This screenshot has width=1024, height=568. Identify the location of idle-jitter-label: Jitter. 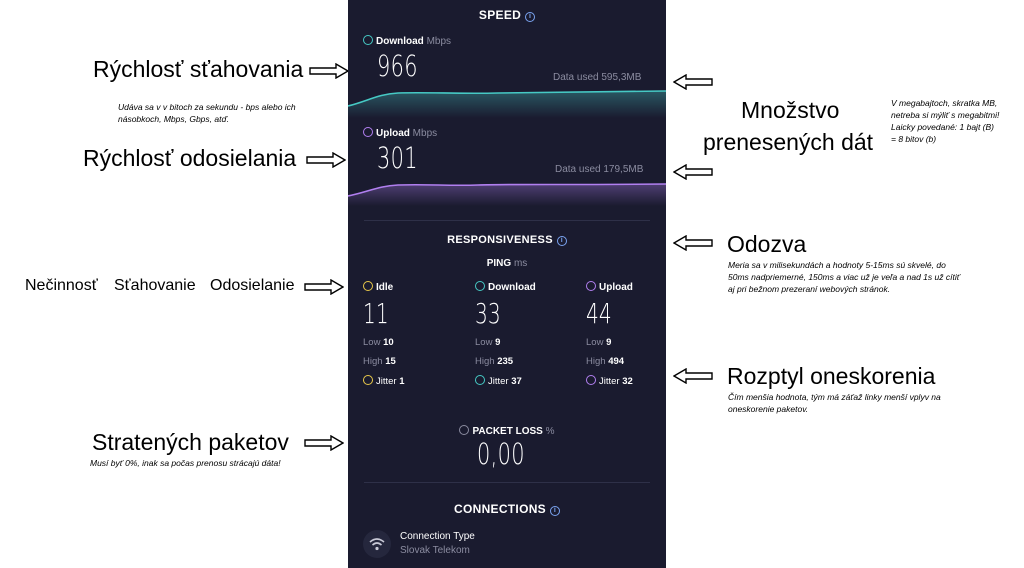
(386, 381).